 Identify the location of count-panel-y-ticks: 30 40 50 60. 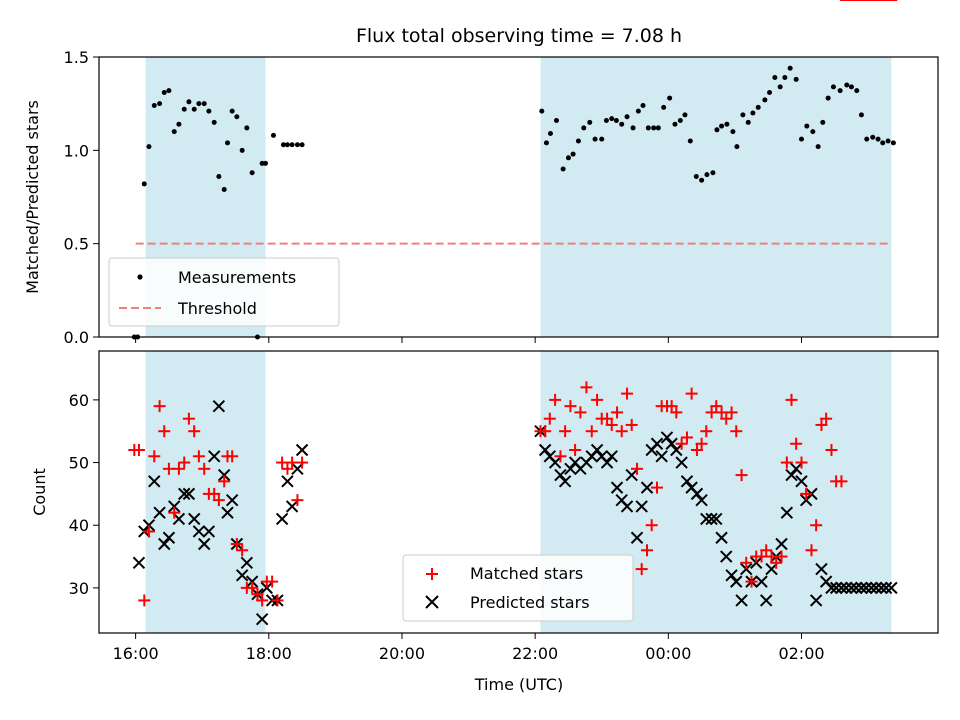
(84, 494).